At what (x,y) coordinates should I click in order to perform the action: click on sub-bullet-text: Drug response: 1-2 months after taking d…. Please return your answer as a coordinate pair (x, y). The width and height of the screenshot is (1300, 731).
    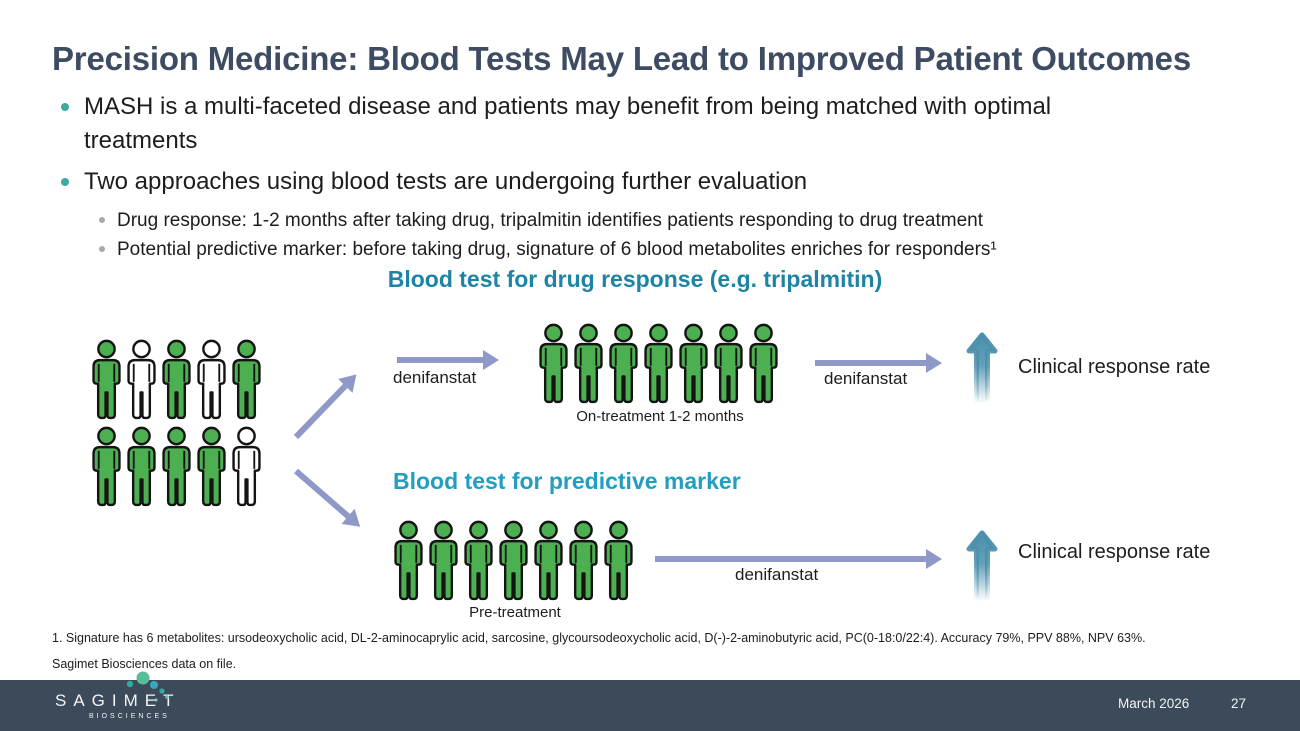
    Looking at the image, I should click on (550, 220).